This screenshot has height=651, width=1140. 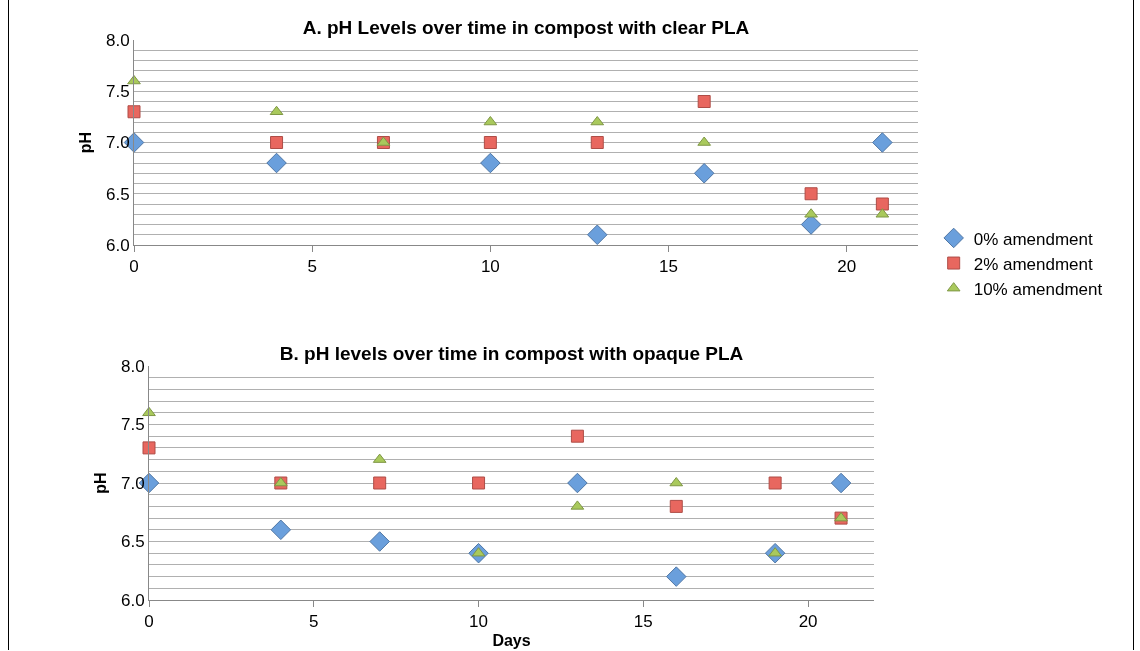 I want to click on chart-title: B. pH levels over time in compost with opaque PLA, so click(x=511, y=353).